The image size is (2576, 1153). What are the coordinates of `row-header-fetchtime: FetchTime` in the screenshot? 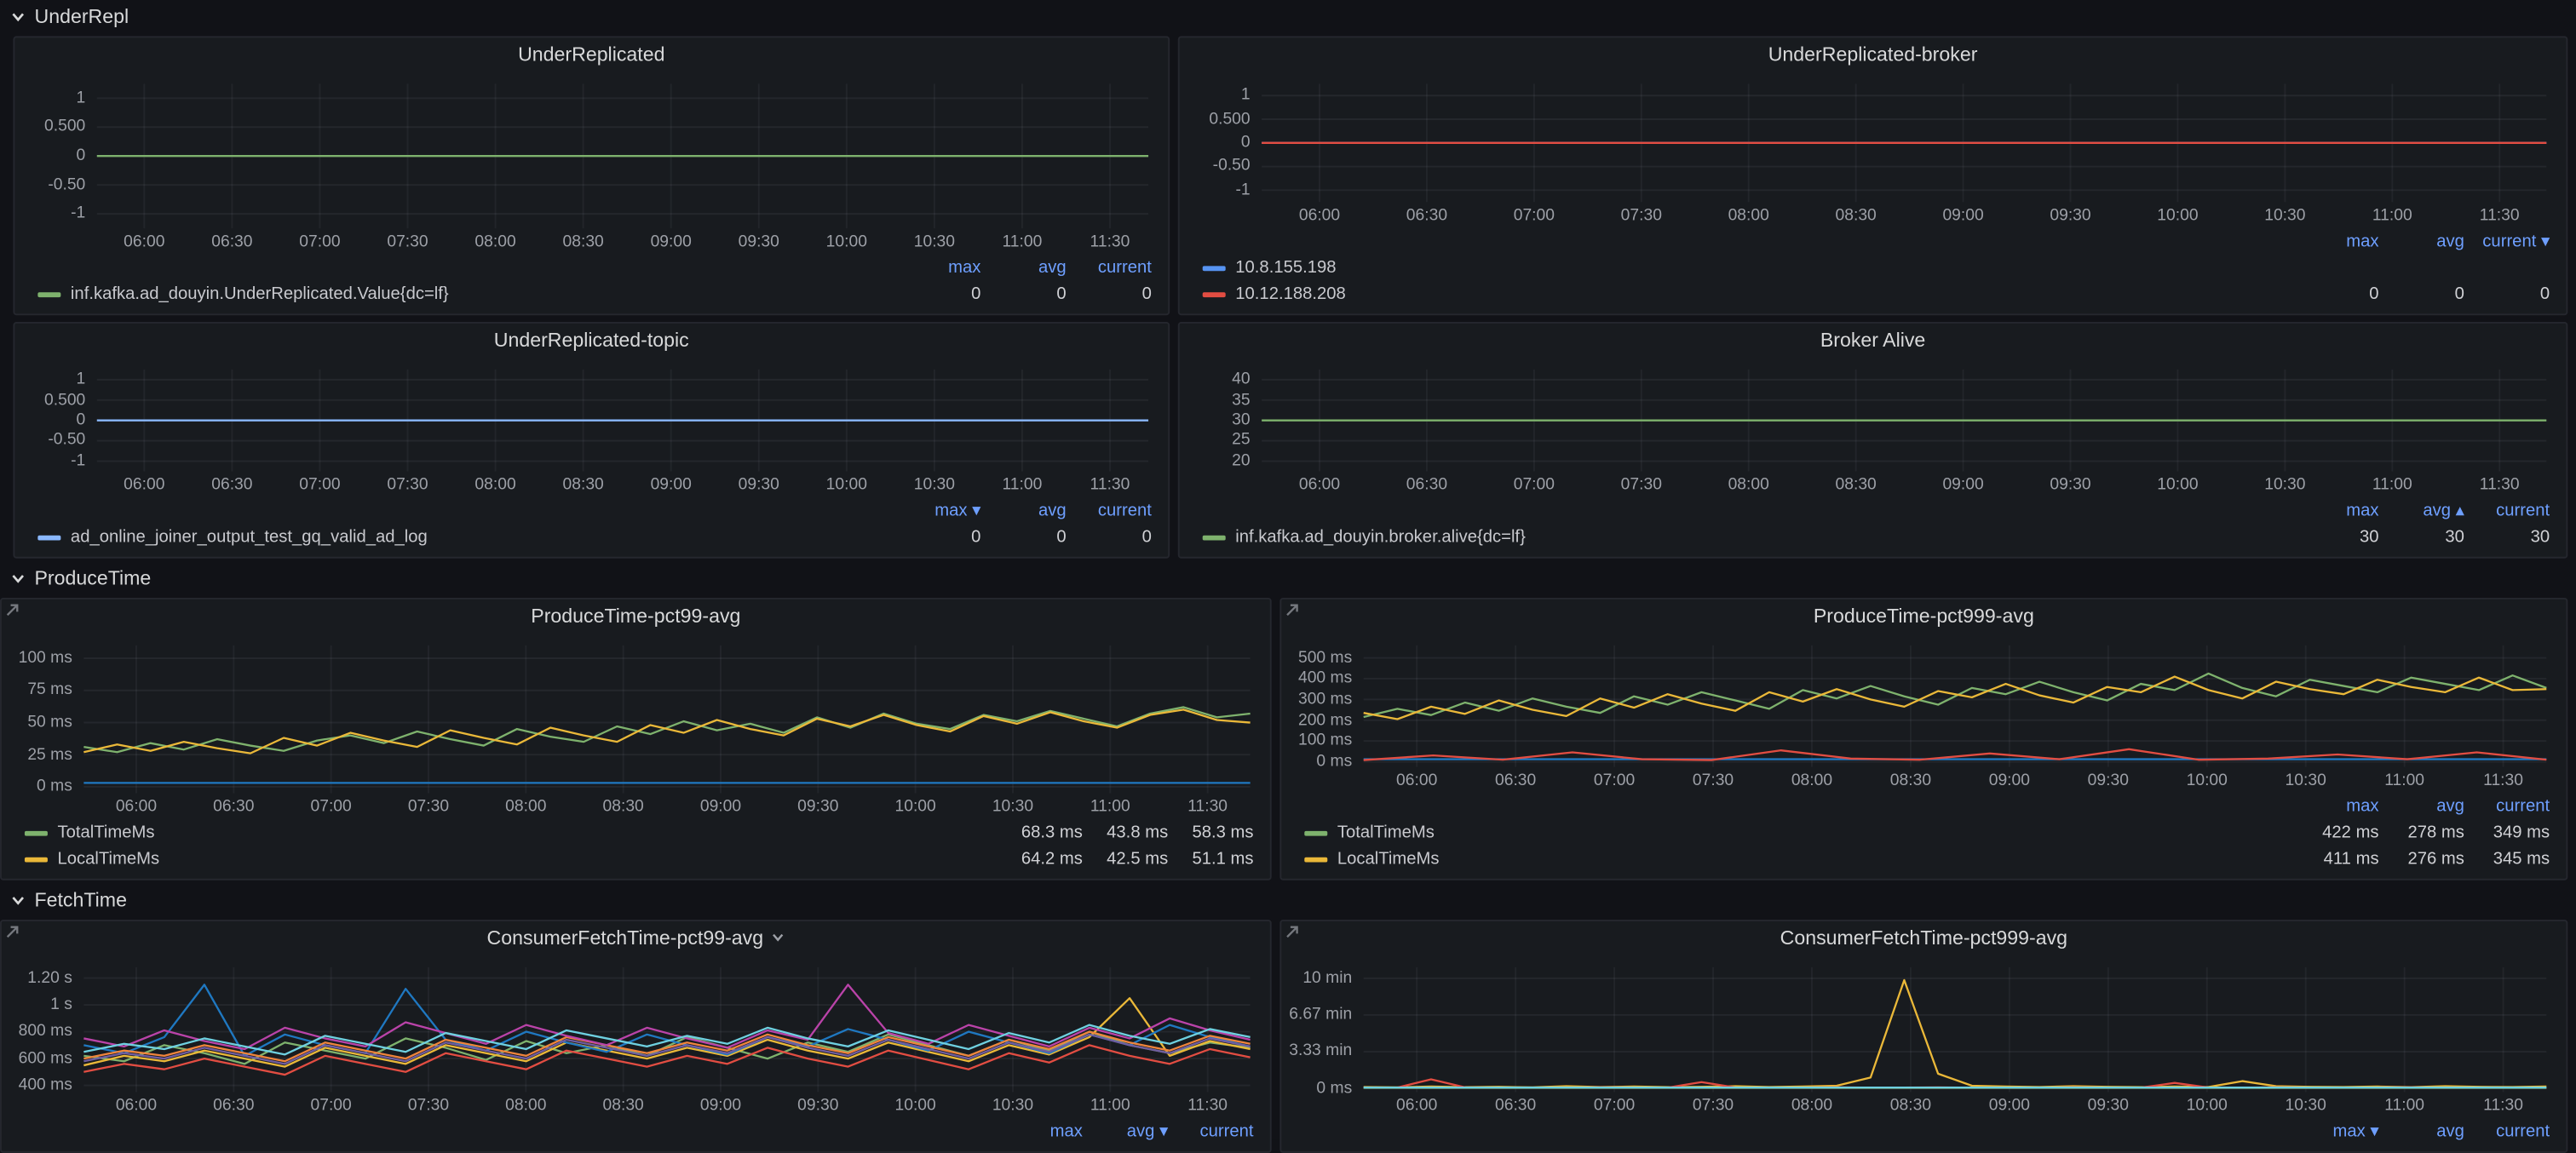 It's located at (65, 900).